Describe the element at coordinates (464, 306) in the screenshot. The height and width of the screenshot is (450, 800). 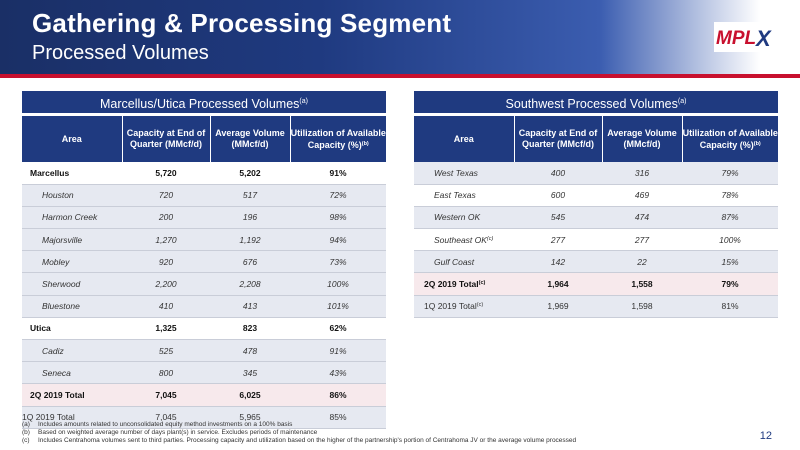
I see `area-cell: 1Q 2019 Total(c)` at that location.